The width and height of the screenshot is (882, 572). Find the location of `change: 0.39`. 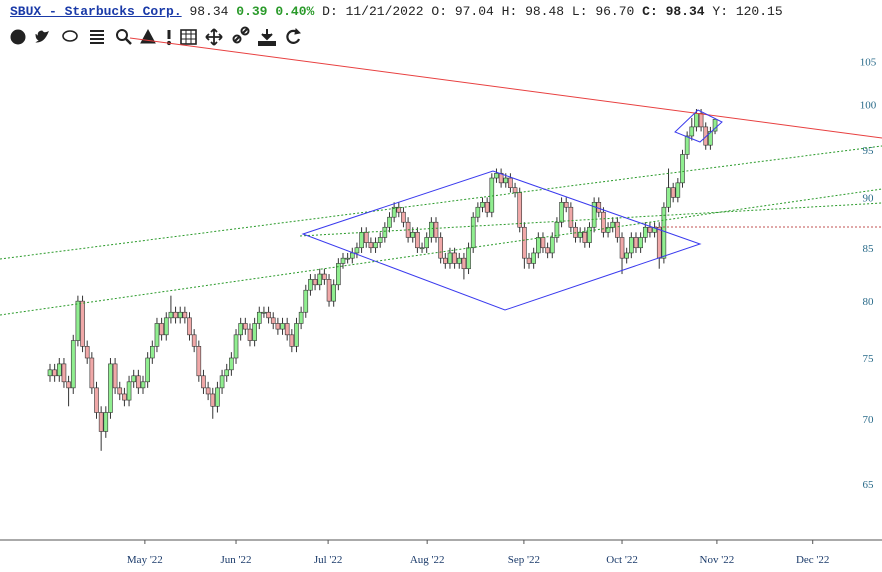

change: 0.39 is located at coordinates (252, 11).